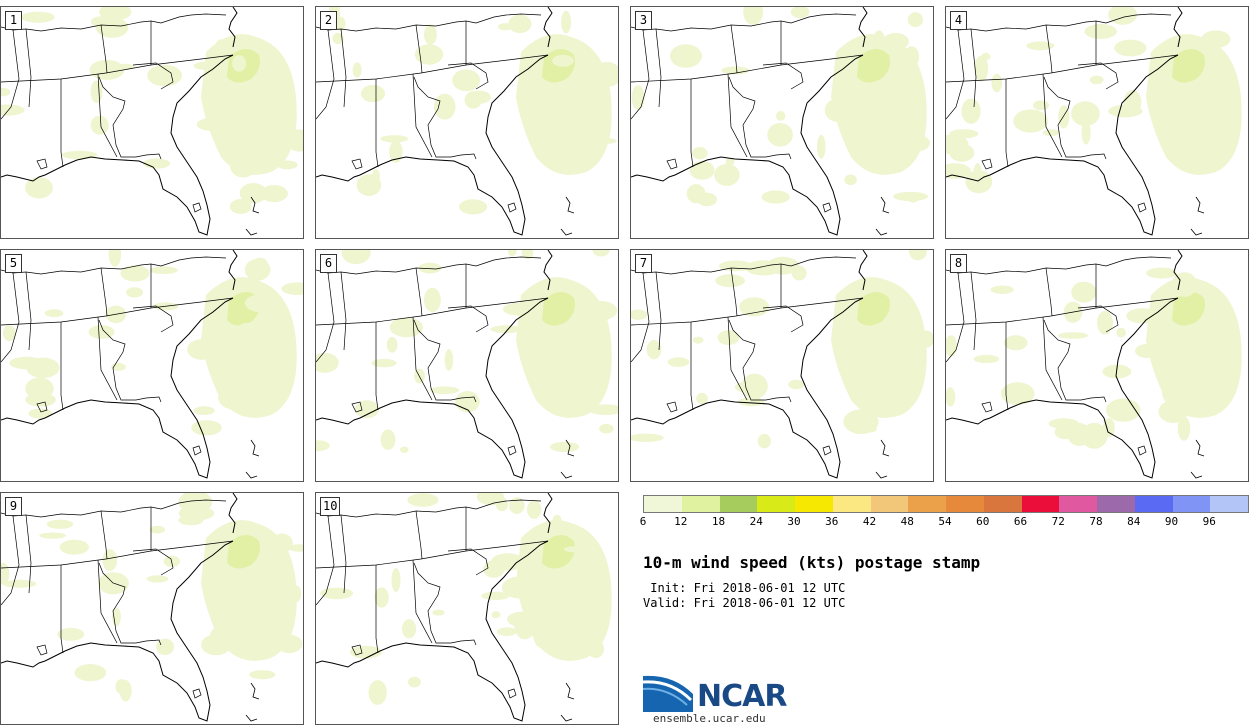 Image resolution: width=1260 pixels, height=728 pixels. I want to click on ncar-logo-icon, so click(668, 693).